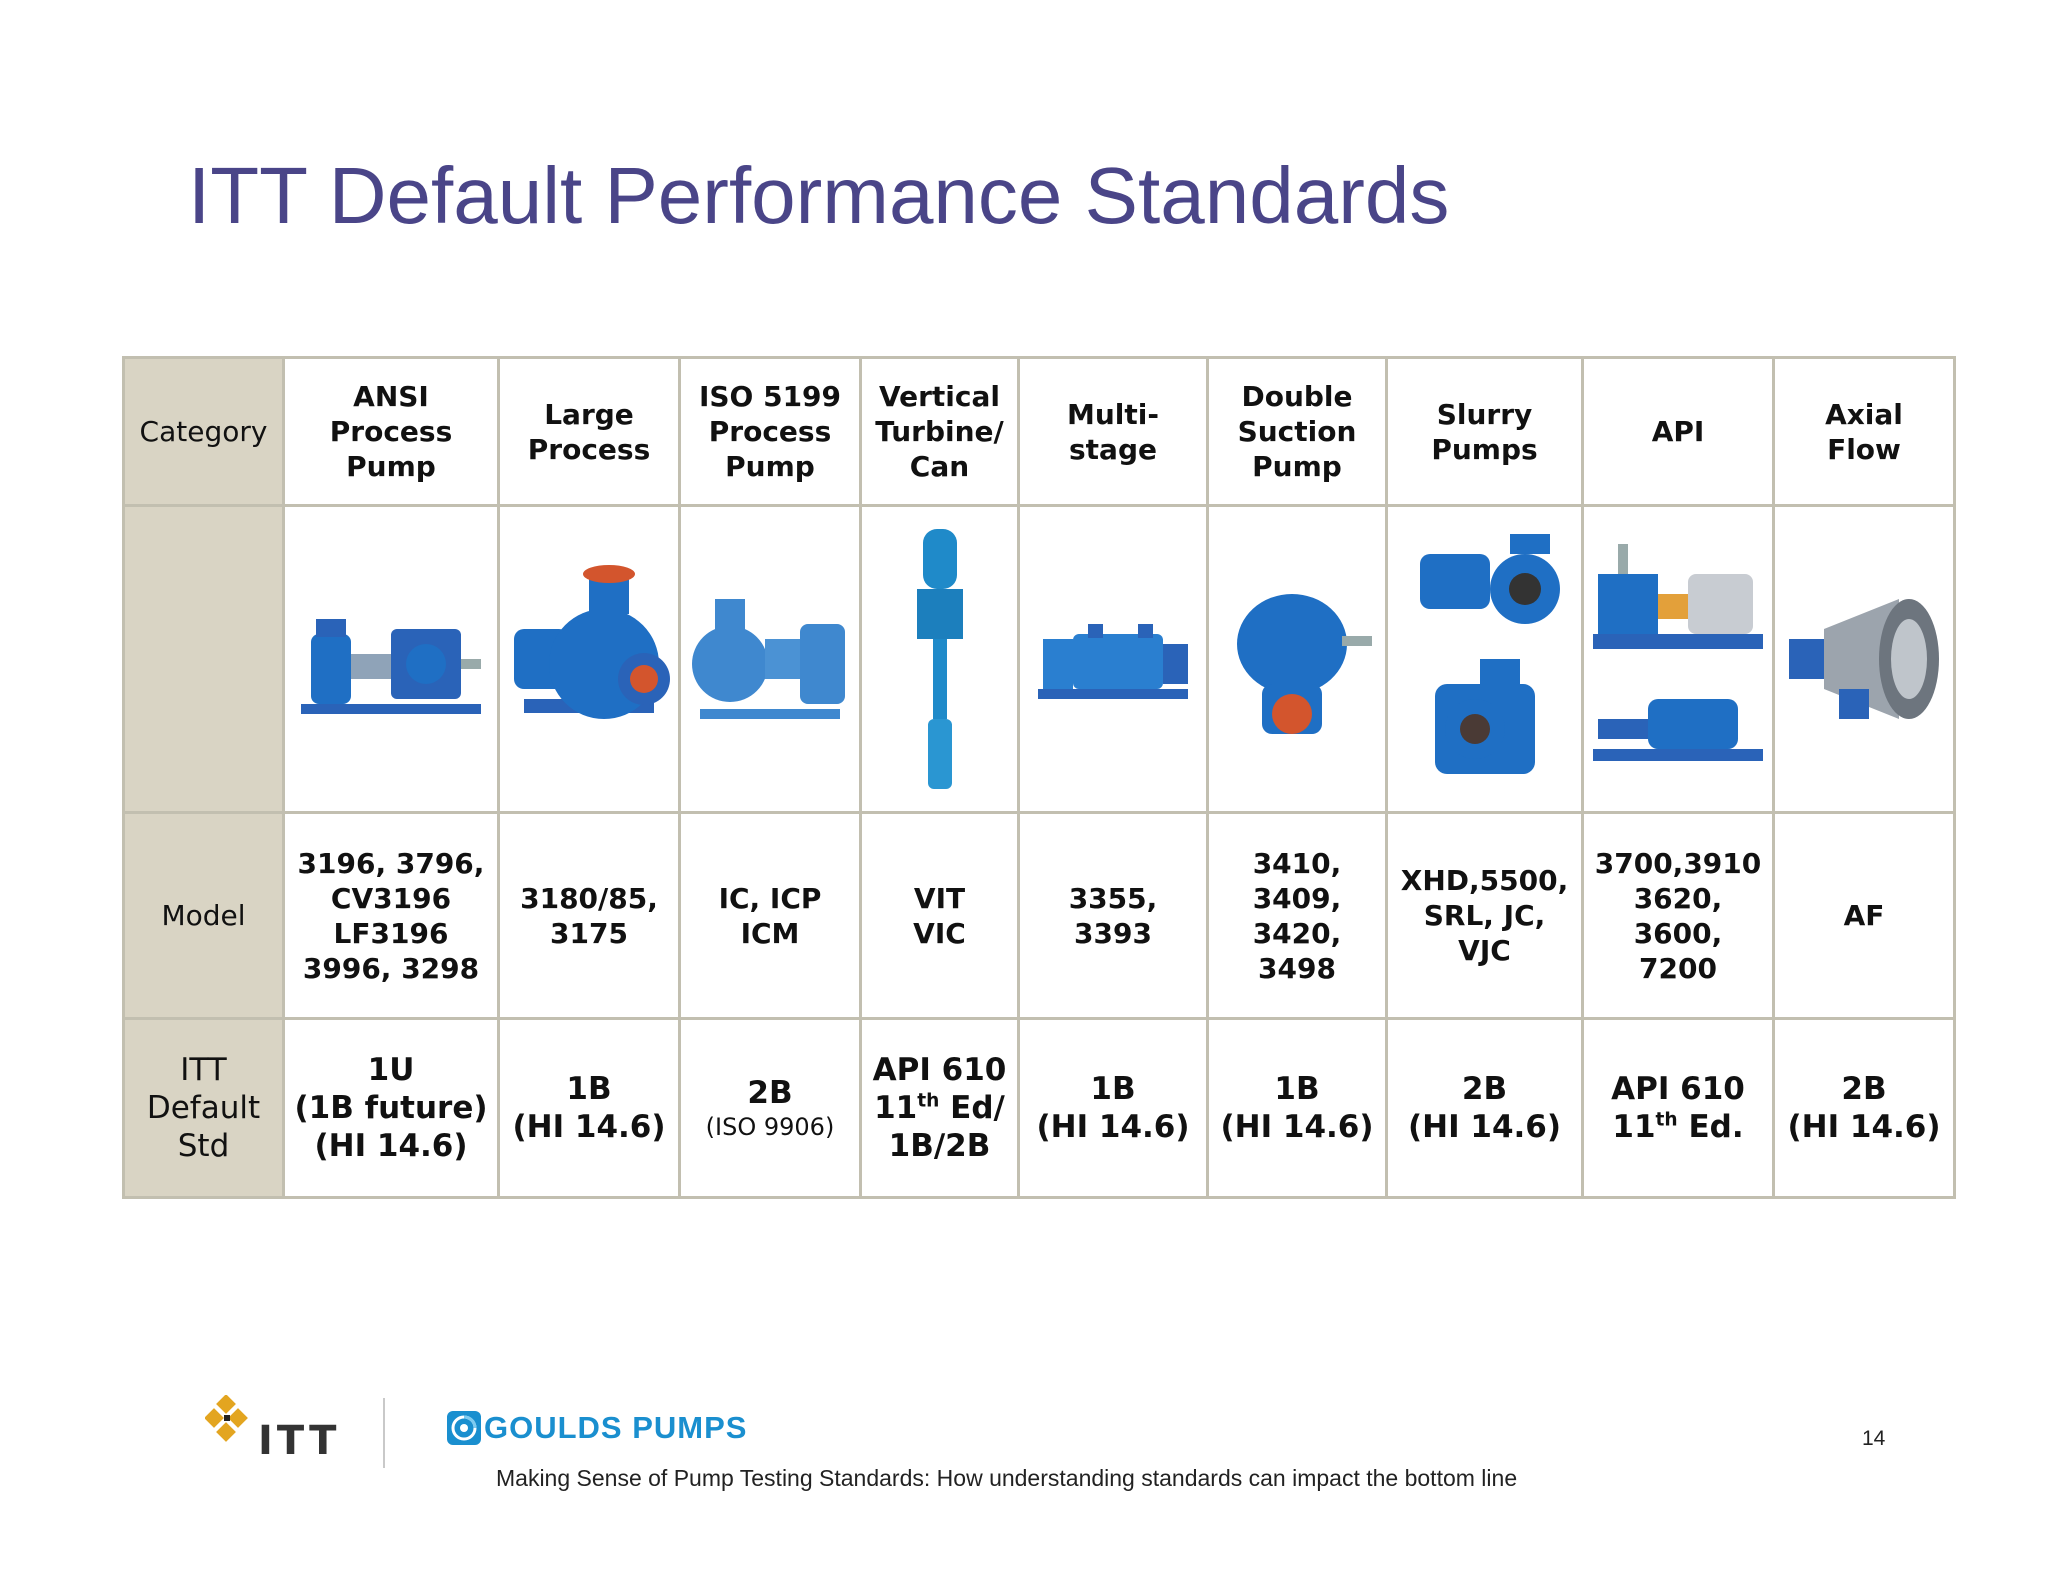 The height and width of the screenshot is (1582, 2048). I want to click on pump-image-axial-flow, so click(1864, 659).